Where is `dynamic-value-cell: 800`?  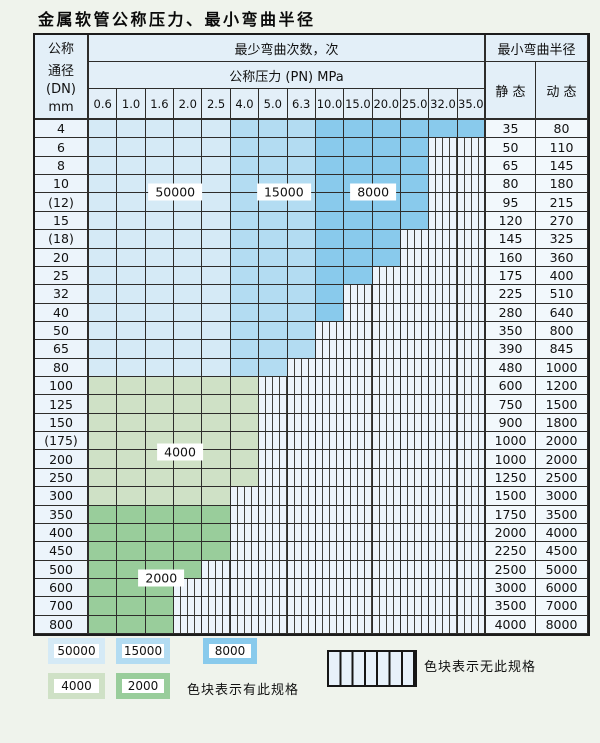 dynamic-value-cell: 800 is located at coordinates (562, 331).